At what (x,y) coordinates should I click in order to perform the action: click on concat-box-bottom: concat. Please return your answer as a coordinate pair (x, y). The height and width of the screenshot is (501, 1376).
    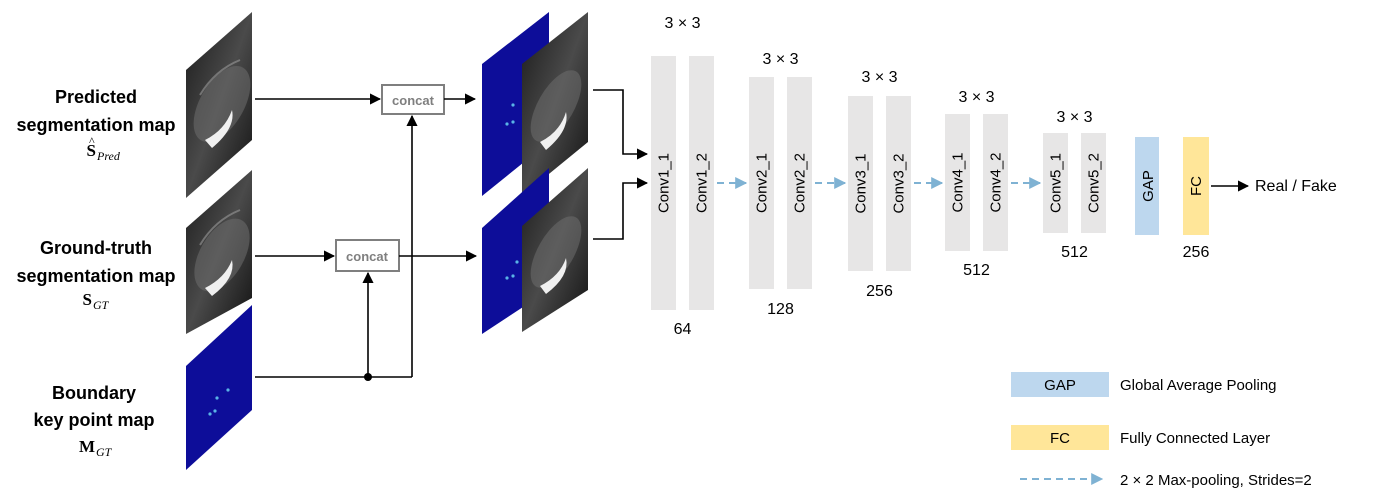
    Looking at the image, I should click on (367, 255).